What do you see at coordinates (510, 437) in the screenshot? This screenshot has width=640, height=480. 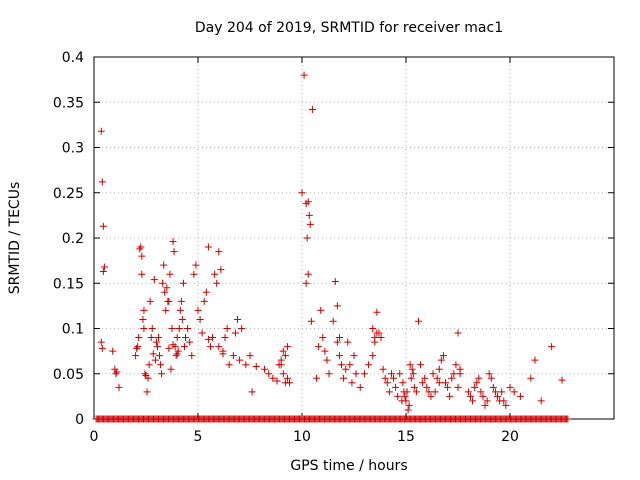 I see `x-tick-label: 20` at bounding box center [510, 437].